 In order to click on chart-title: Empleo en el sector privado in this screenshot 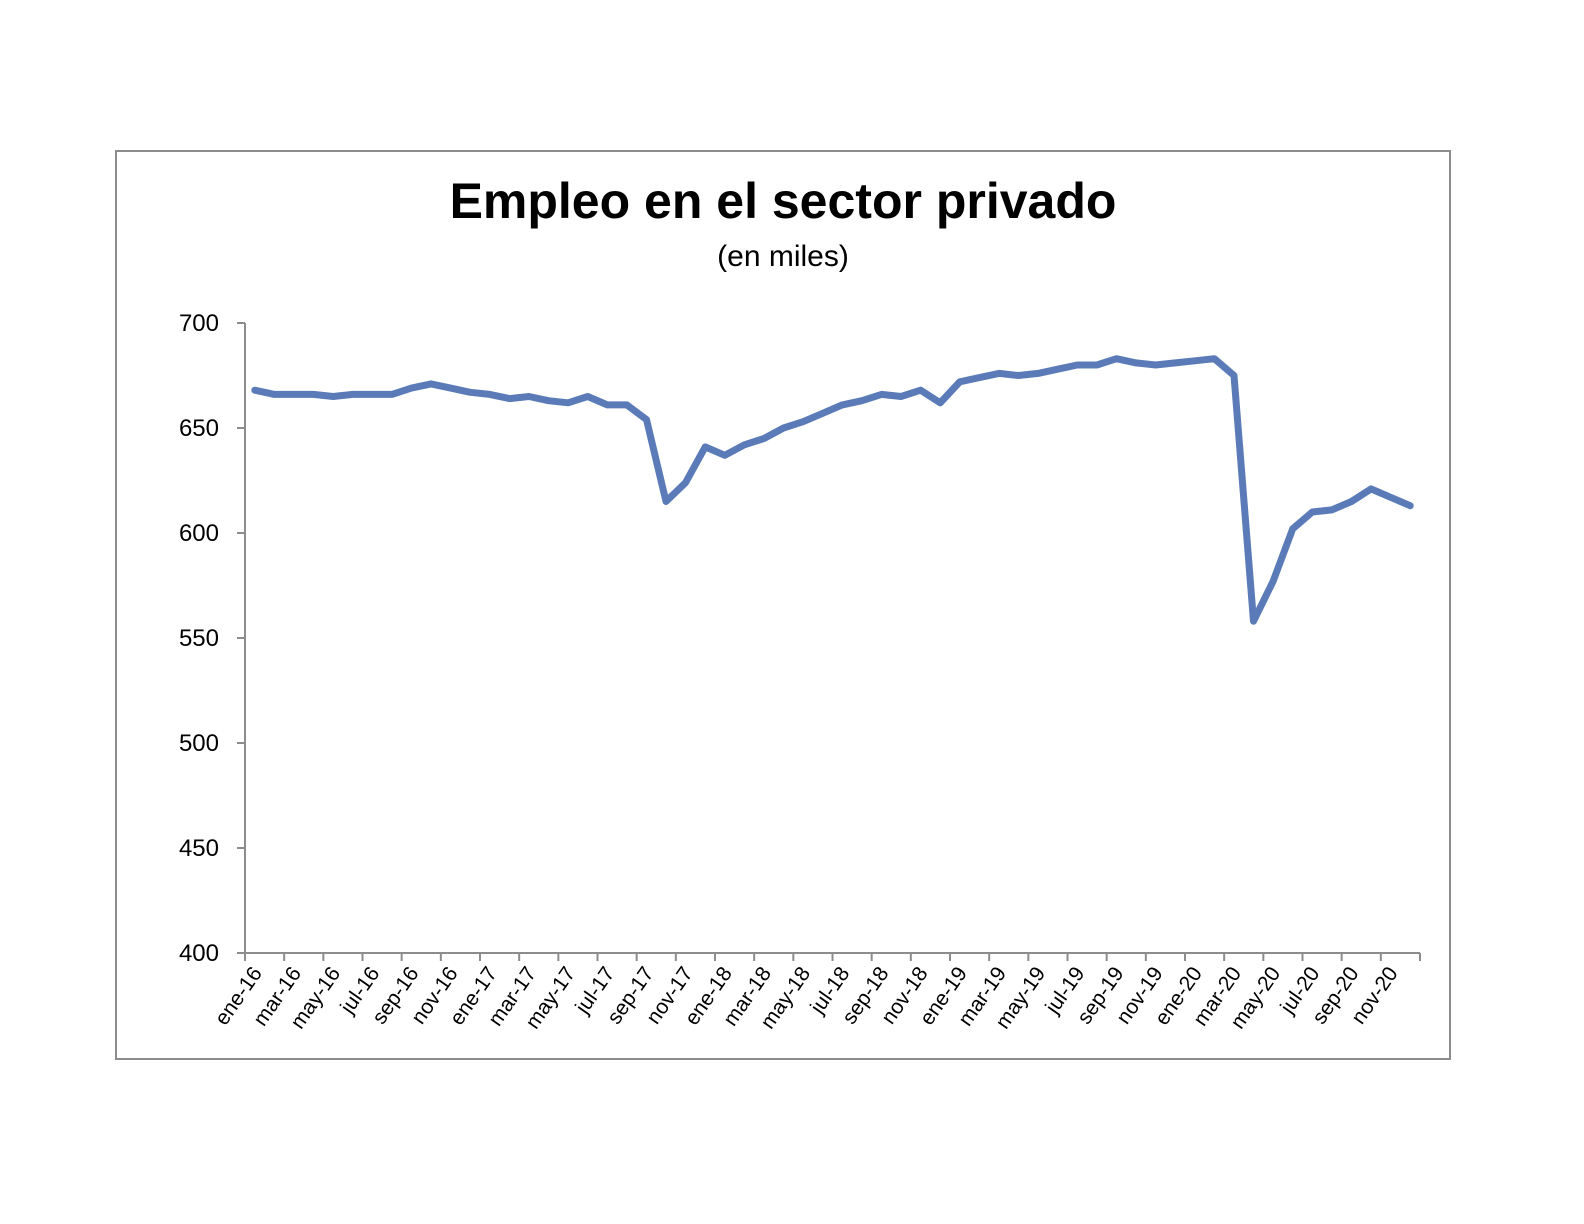, I will do `click(783, 201)`.